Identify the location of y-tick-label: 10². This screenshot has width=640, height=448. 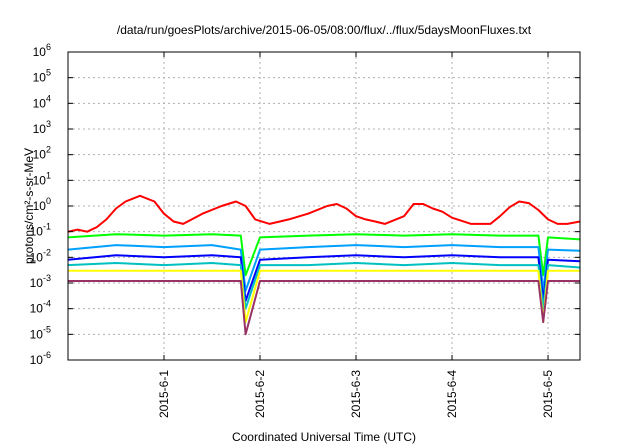
(42, 153).